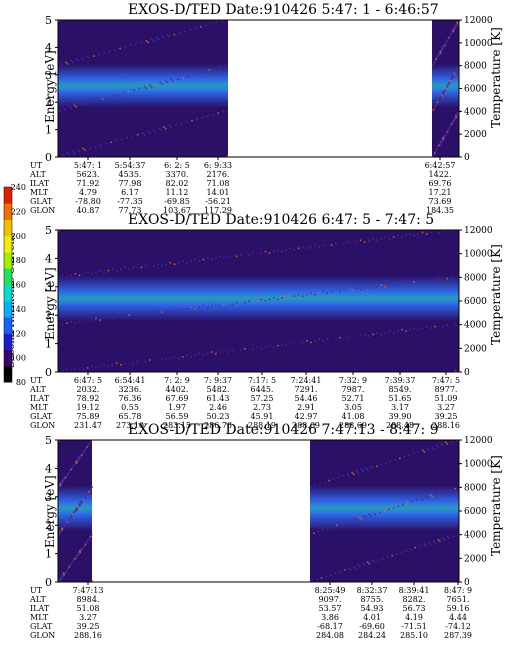 The image size is (505, 649). What do you see at coordinates (177, 416) in the screenshot?
I see `cell-glat: 56.59` at bounding box center [177, 416].